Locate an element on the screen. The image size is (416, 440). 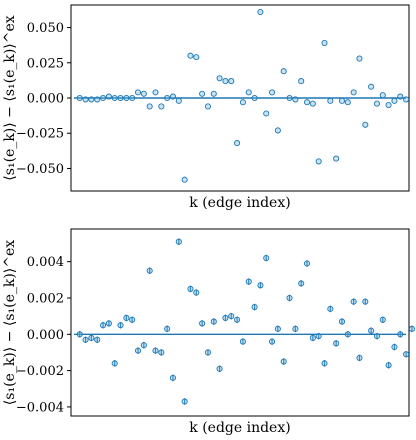
y-tick-label: −0.002 is located at coordinates (40, 371).